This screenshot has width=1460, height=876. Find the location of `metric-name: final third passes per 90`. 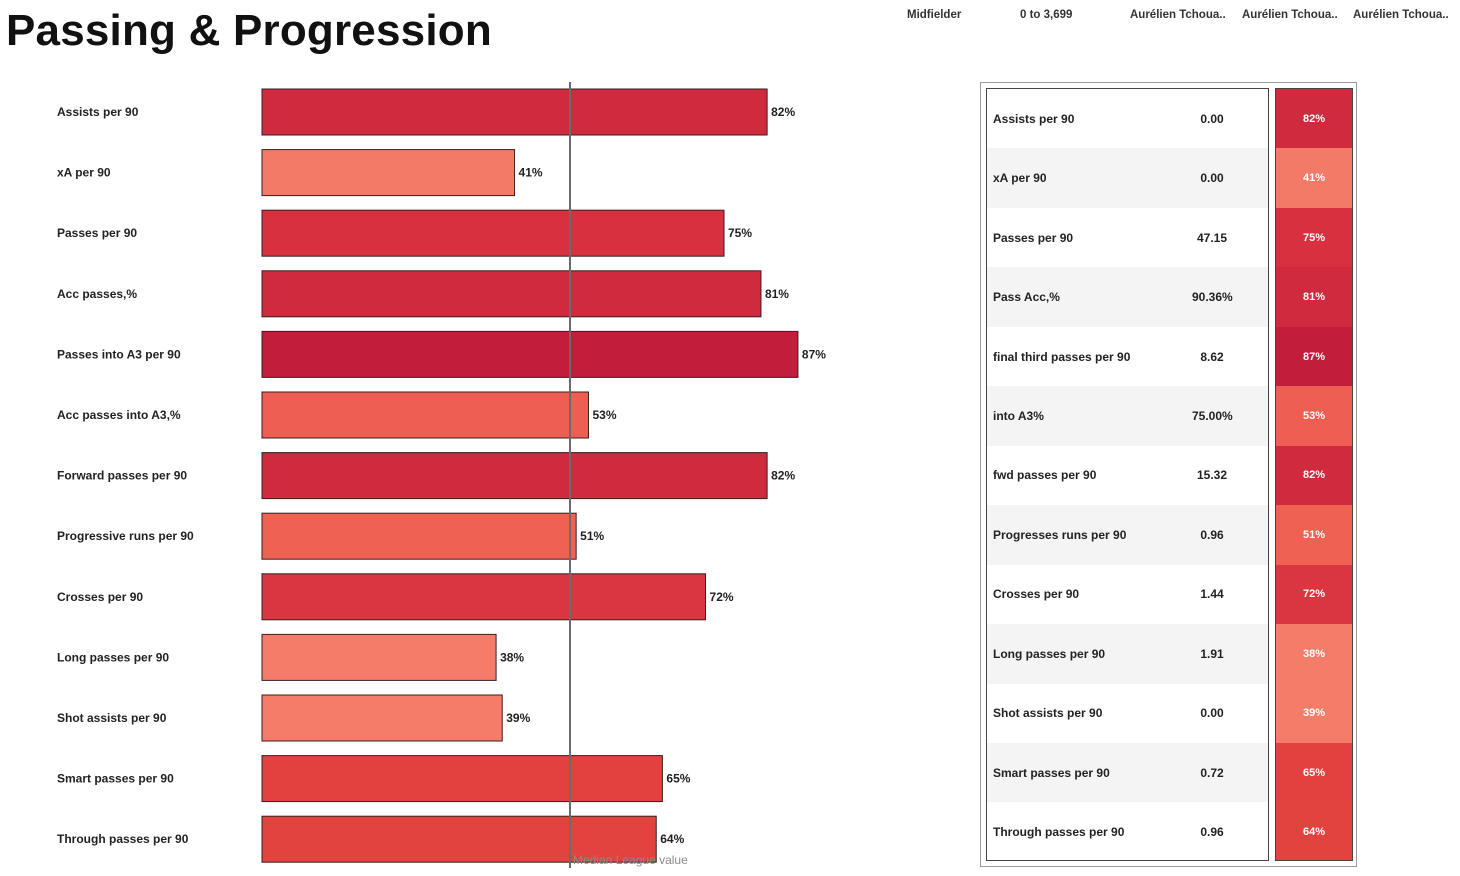

metric-name: final third passes per 90 is located at coordinates (1062, 356).